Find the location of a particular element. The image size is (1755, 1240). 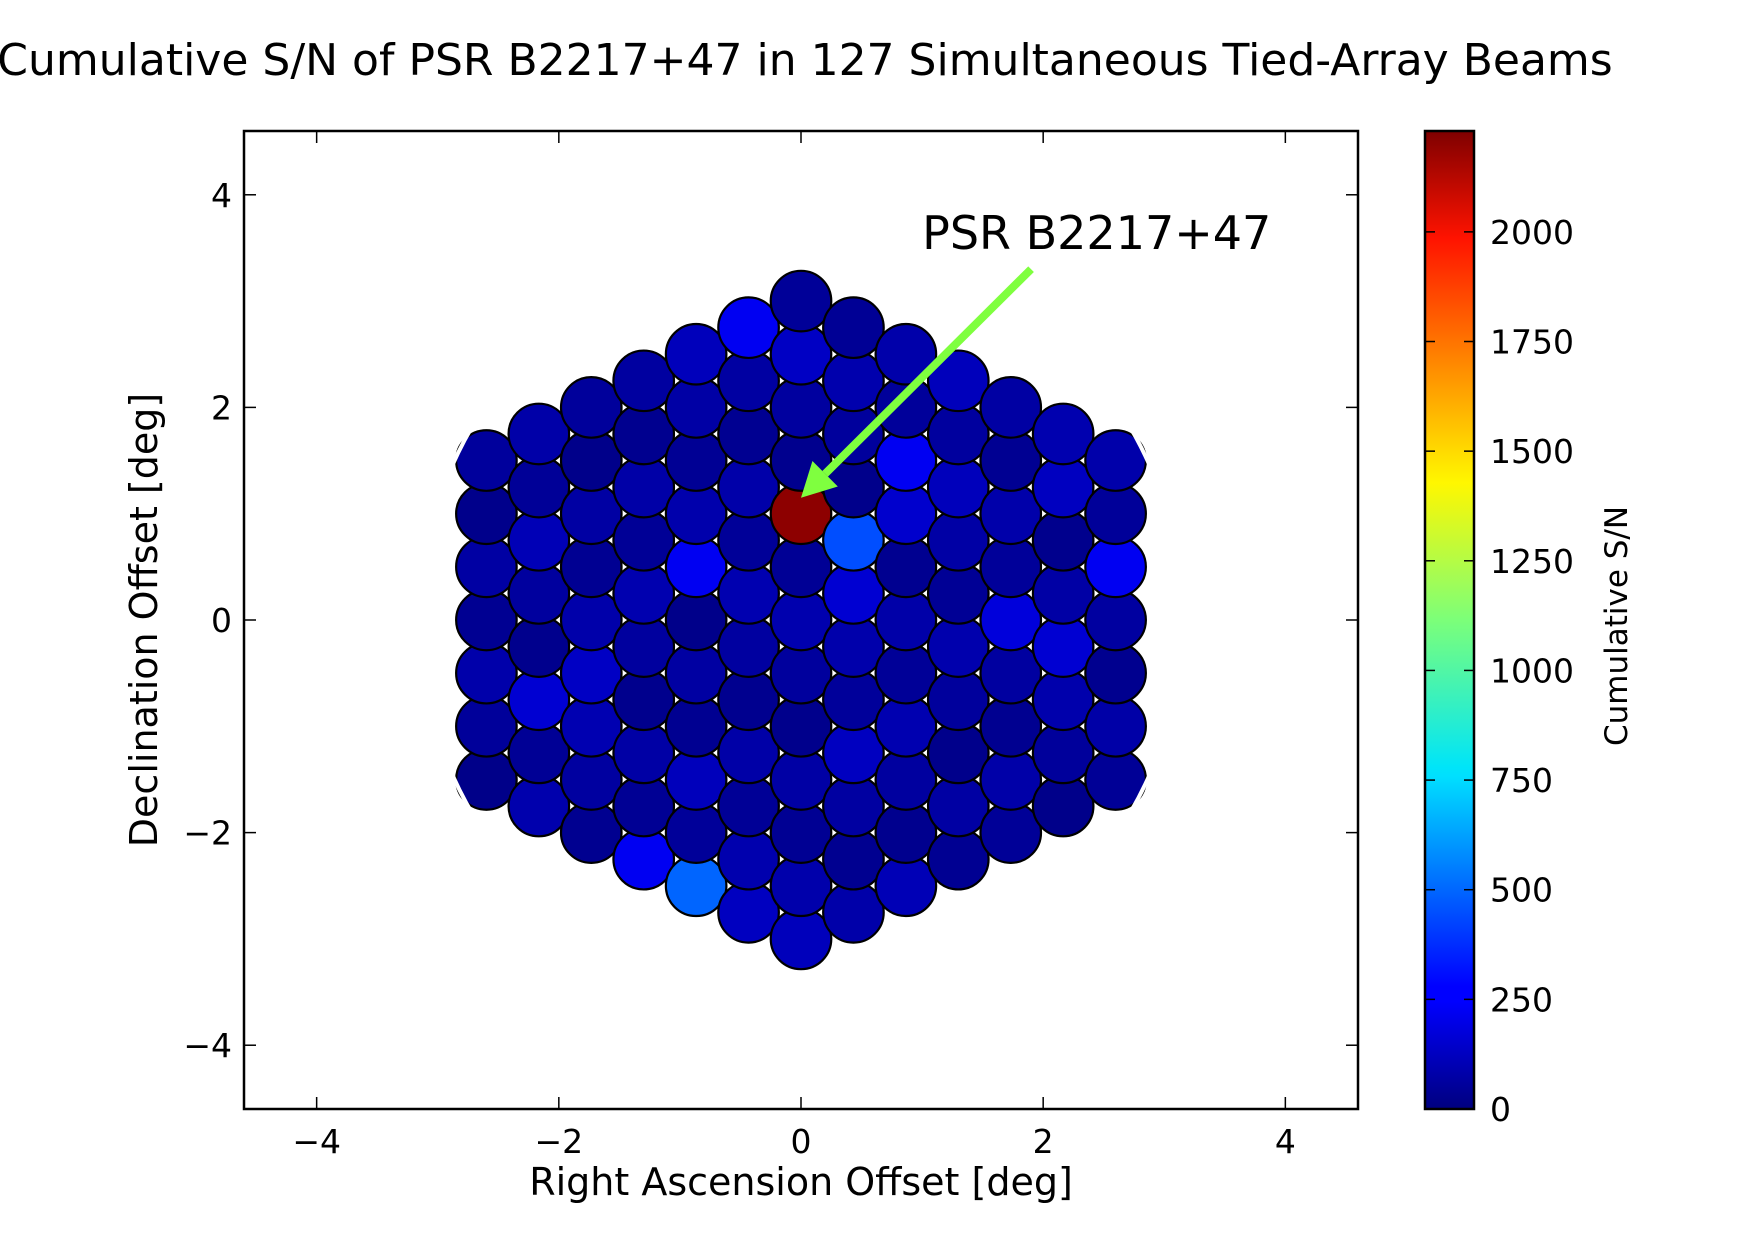

y-tick-label: 0 is located at coordinates (221, 620).